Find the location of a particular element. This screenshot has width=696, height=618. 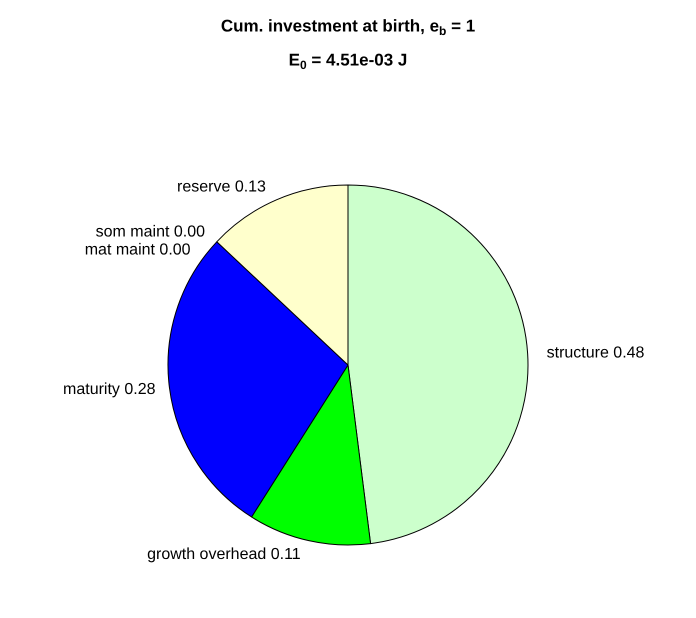

slice-label: maturity 0.28 is located at coordinates (109, 389).